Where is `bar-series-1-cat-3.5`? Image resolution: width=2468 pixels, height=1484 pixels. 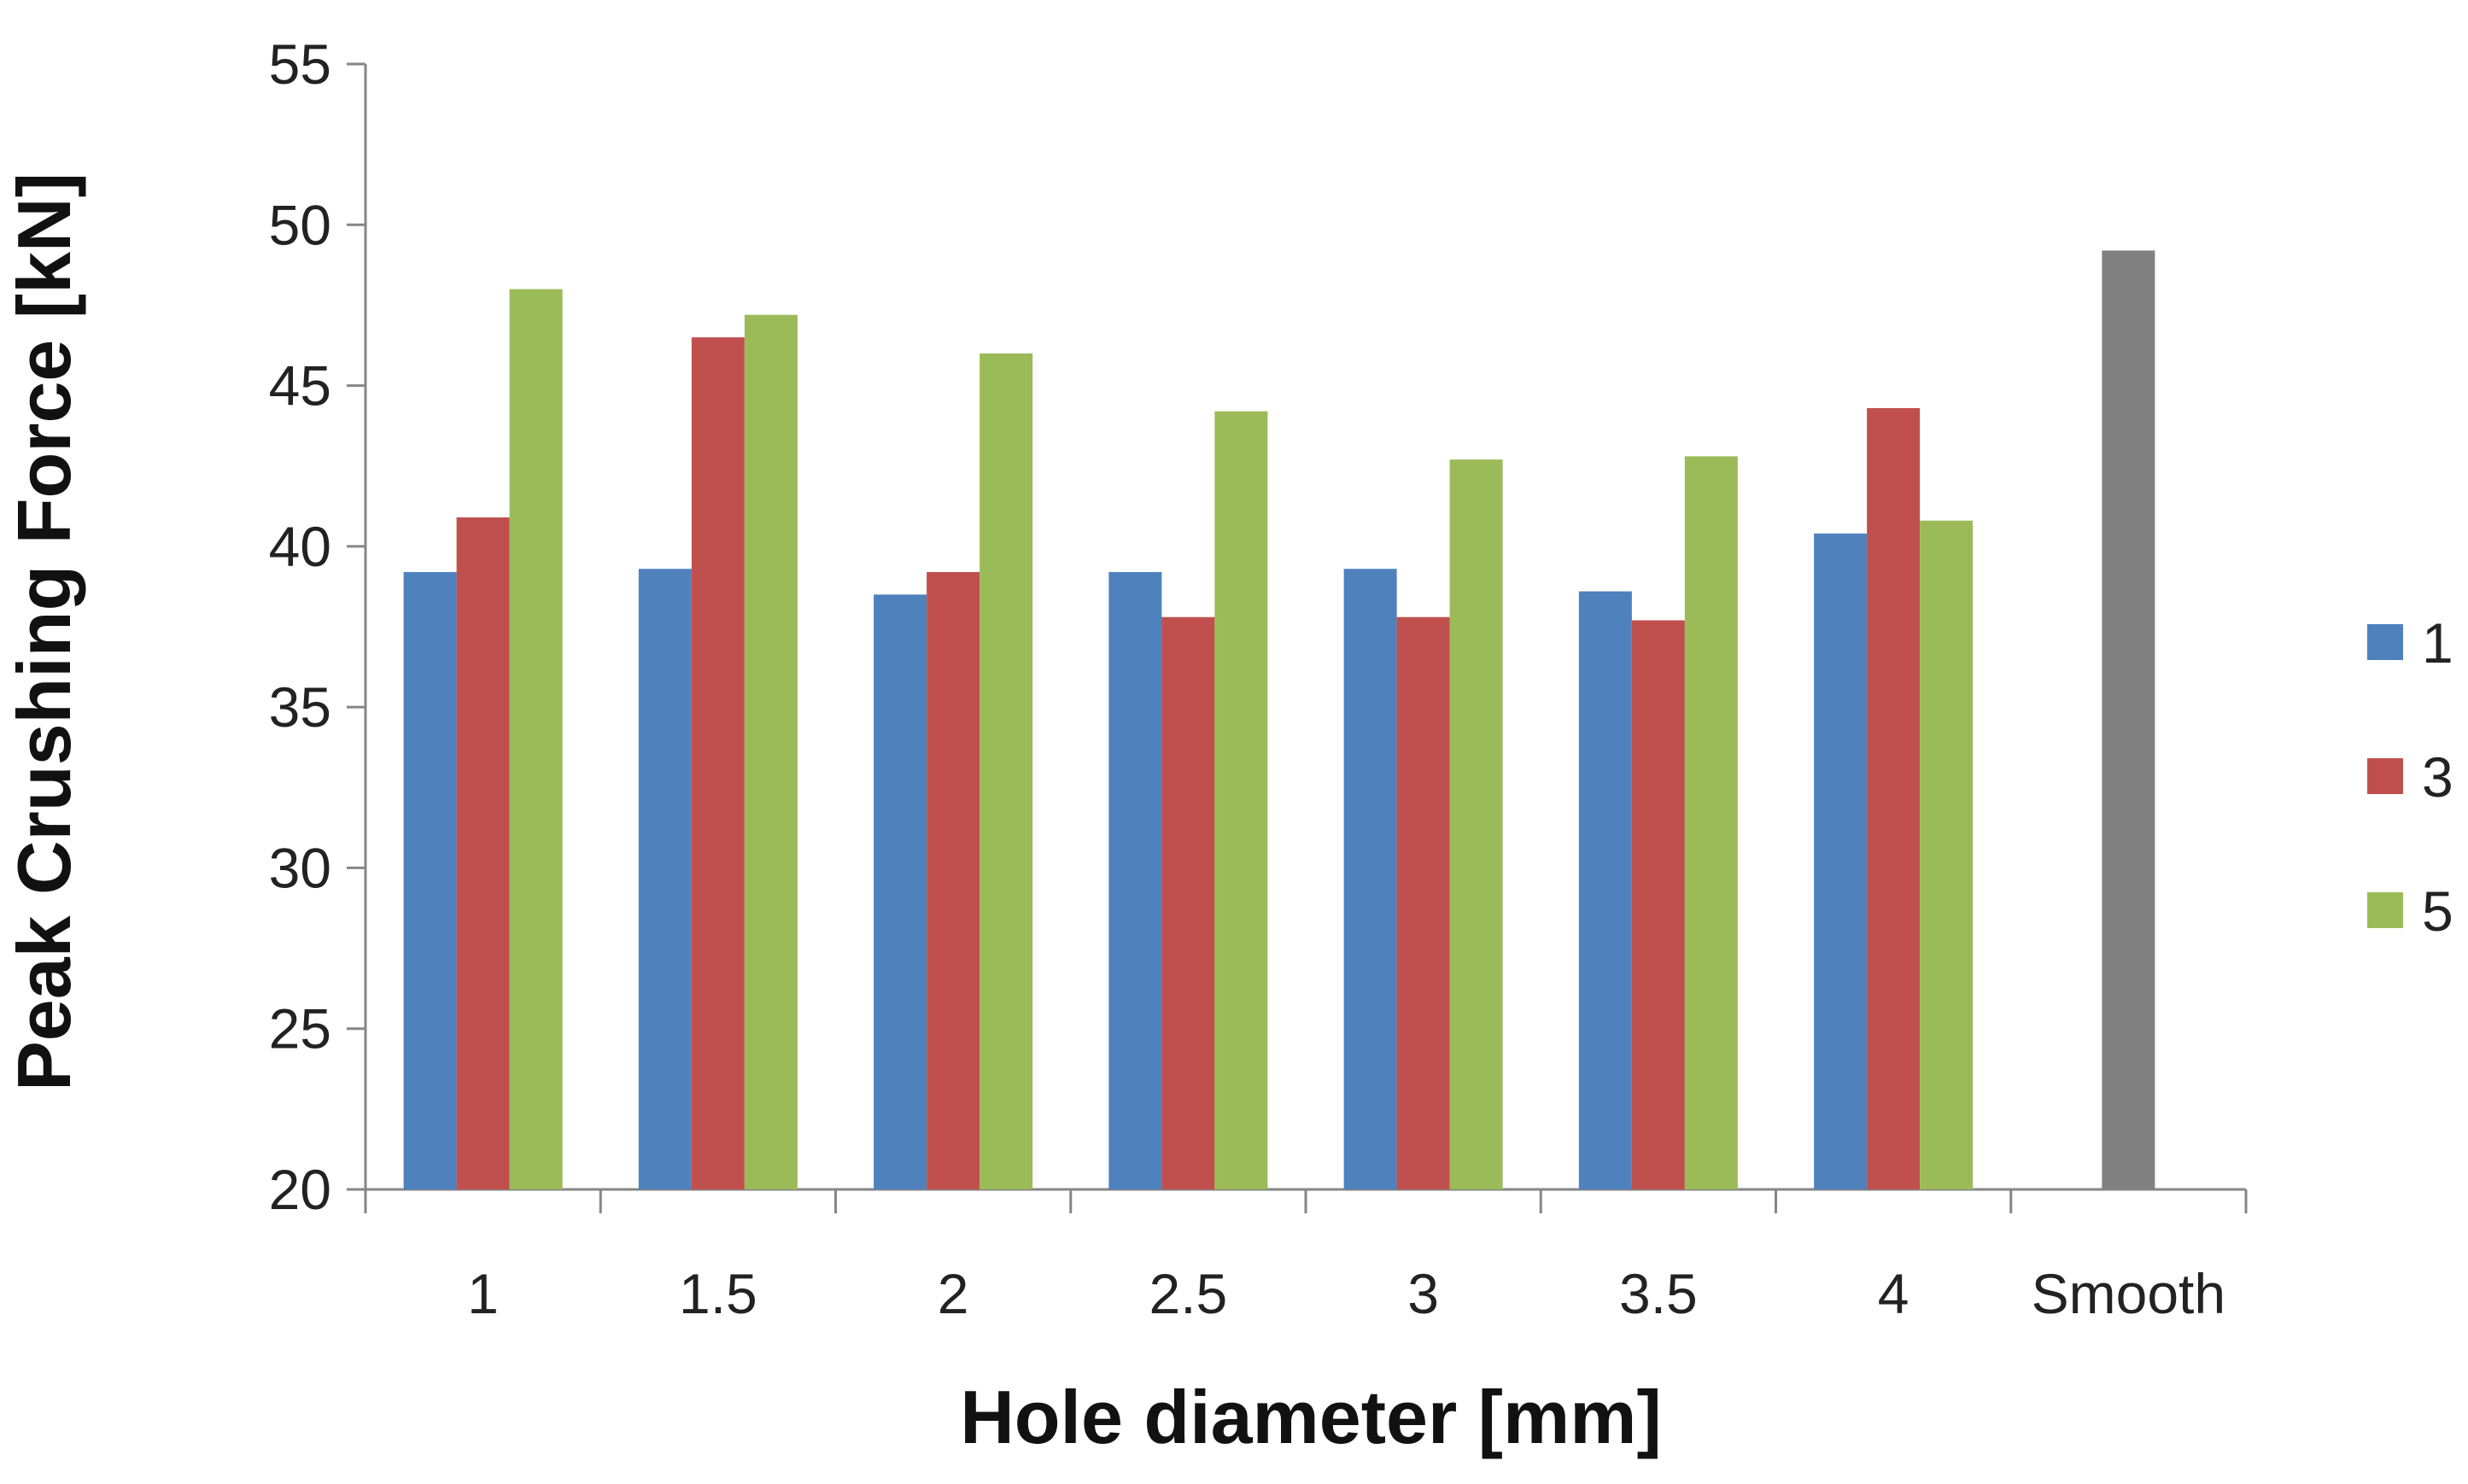 bar-series-1-cat-3.5 is located at coordinates (1605, 890).